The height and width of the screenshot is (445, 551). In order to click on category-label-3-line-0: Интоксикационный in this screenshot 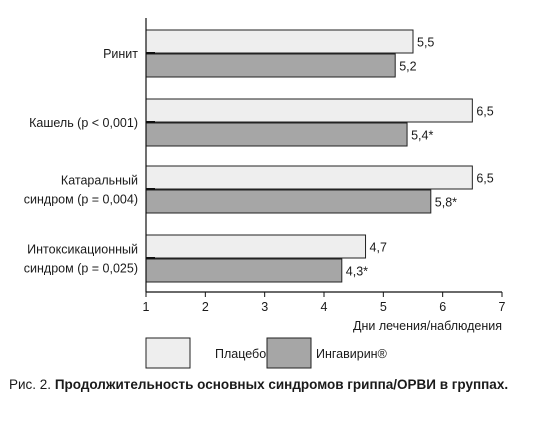, I will do `click(82, 250)`.